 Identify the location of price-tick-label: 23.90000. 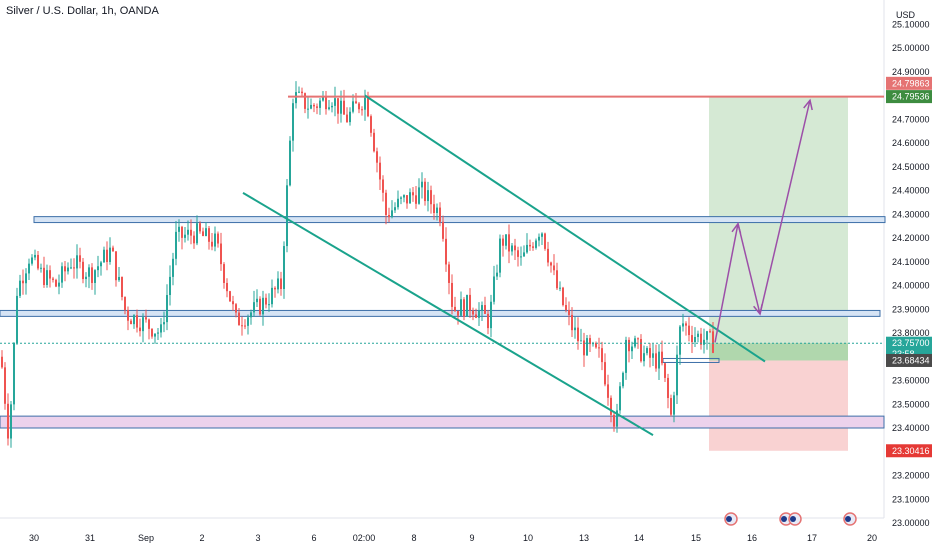
(911, 309).